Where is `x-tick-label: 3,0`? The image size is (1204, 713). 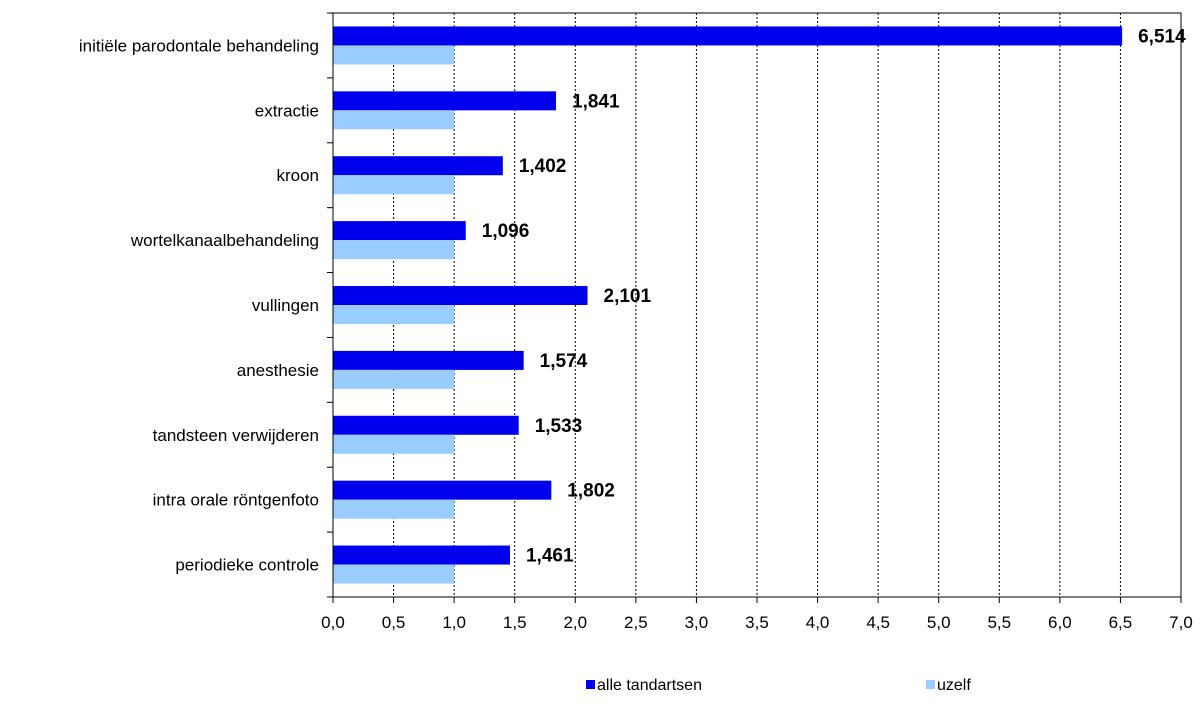
x-tick-label: 3,0 is located at coordinates (697, 622).